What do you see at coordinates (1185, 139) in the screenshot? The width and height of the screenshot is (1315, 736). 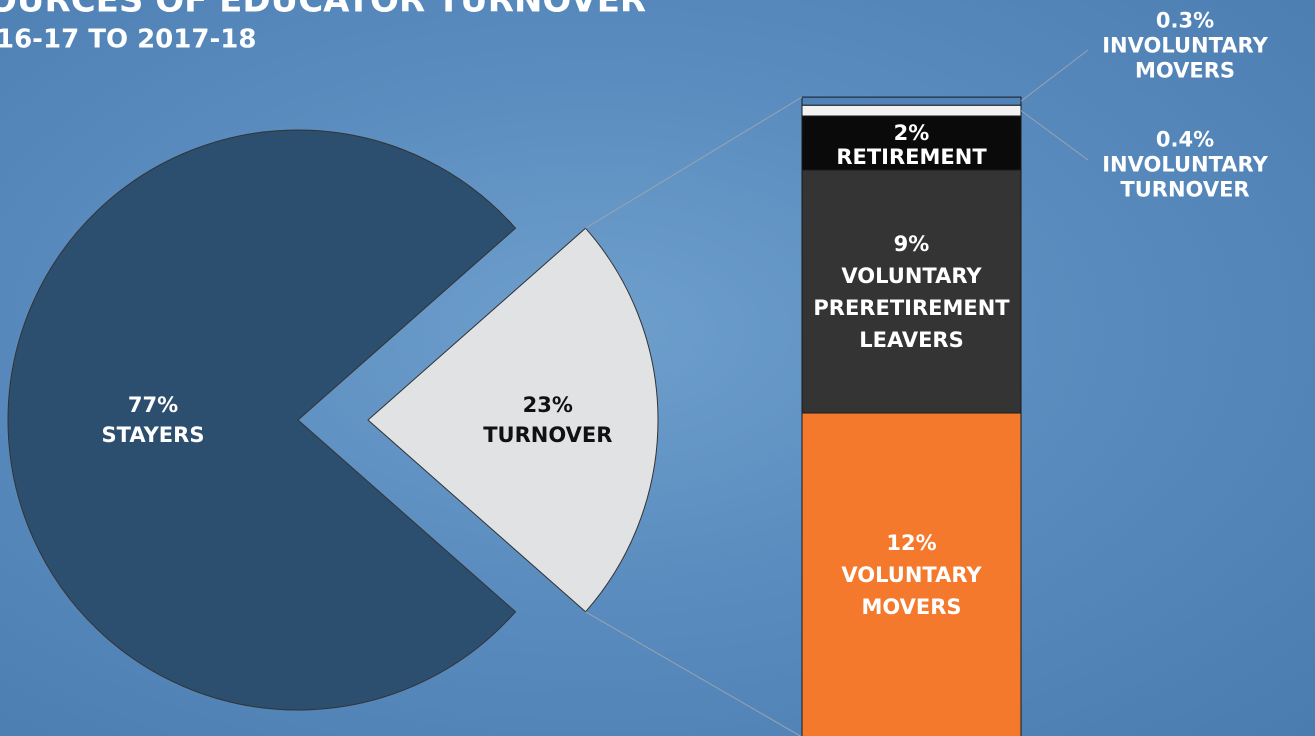 I see `segment-value-label: 0.4%` at bounding box center [1185, 139].